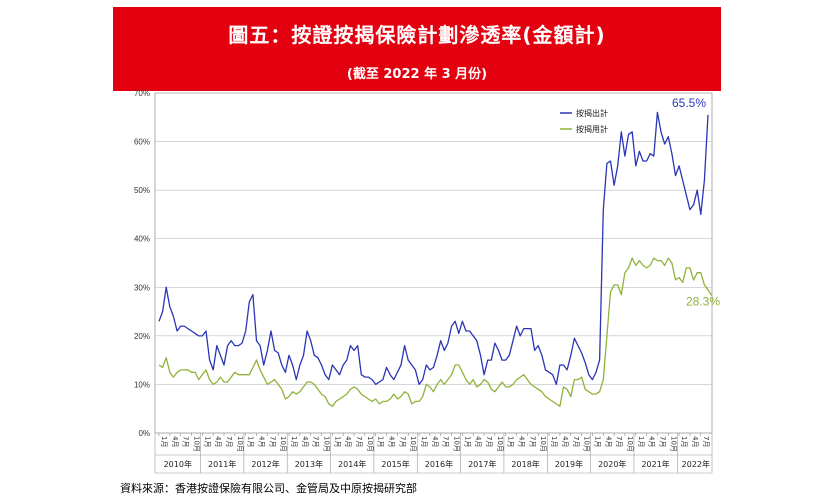  I want to click on legend-label: 按揭用計, so click(592, 129).